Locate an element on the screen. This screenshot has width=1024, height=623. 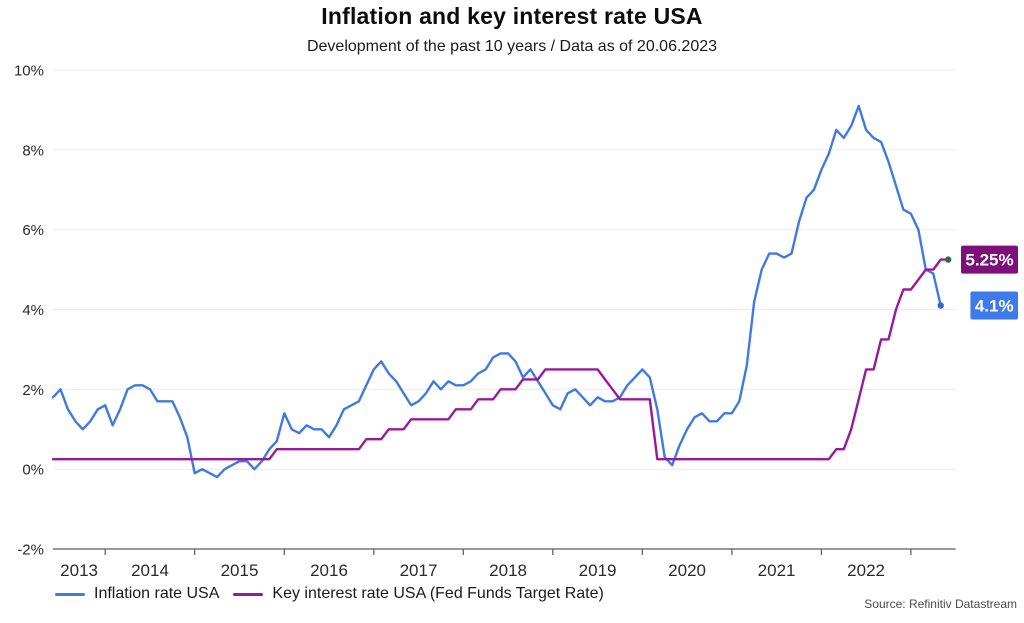
svg-text: 2017 is located at coordinates (419, 570).